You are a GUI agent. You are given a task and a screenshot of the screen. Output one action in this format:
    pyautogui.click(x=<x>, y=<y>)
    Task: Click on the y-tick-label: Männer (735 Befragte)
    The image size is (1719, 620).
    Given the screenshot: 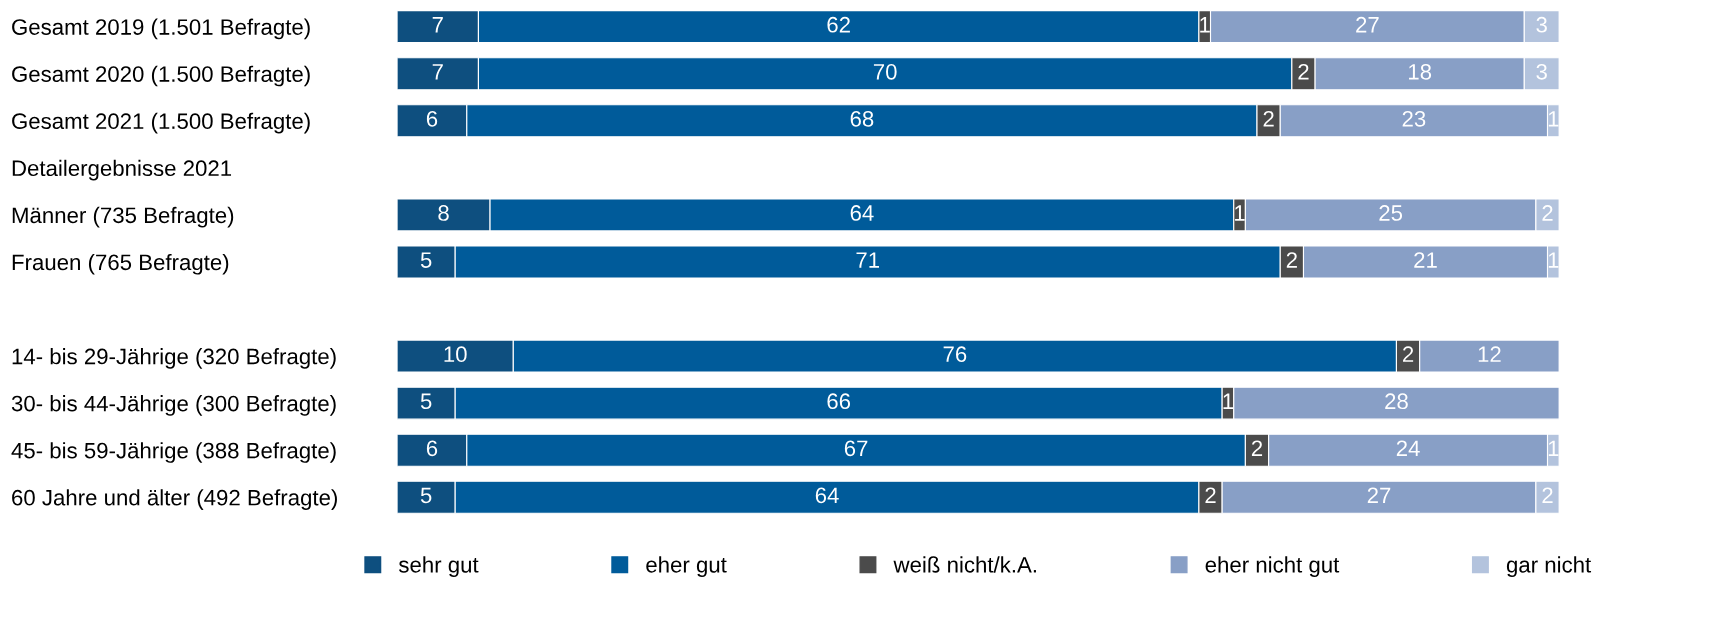 What is the action you would take?
    pyautogui.click(x=123, y=217)
    